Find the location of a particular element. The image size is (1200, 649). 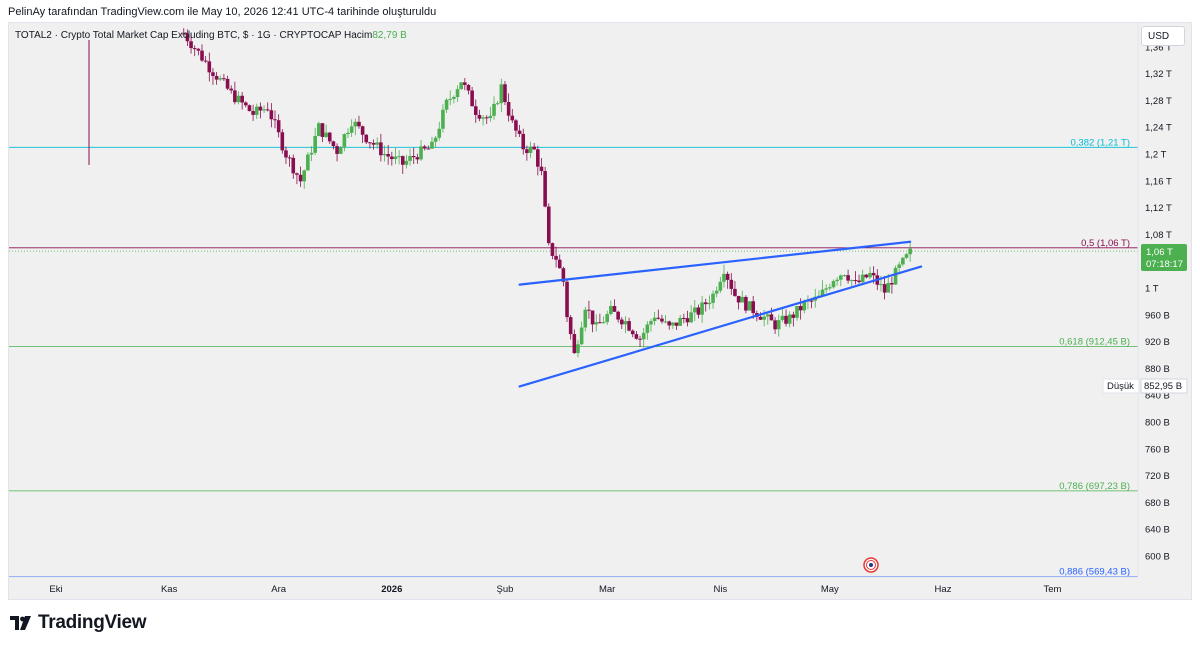

low-value-box is located at coordinates (1164, 386).